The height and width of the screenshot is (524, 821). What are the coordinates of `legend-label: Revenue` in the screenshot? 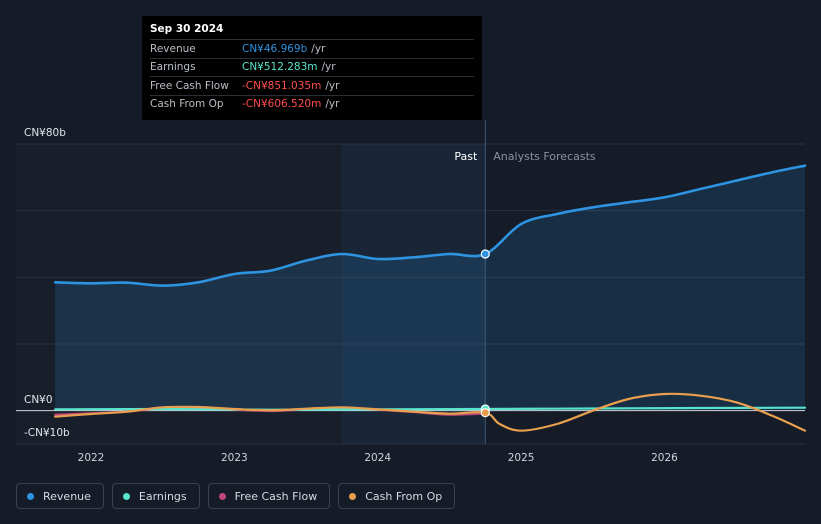 It's located at (67, 496).